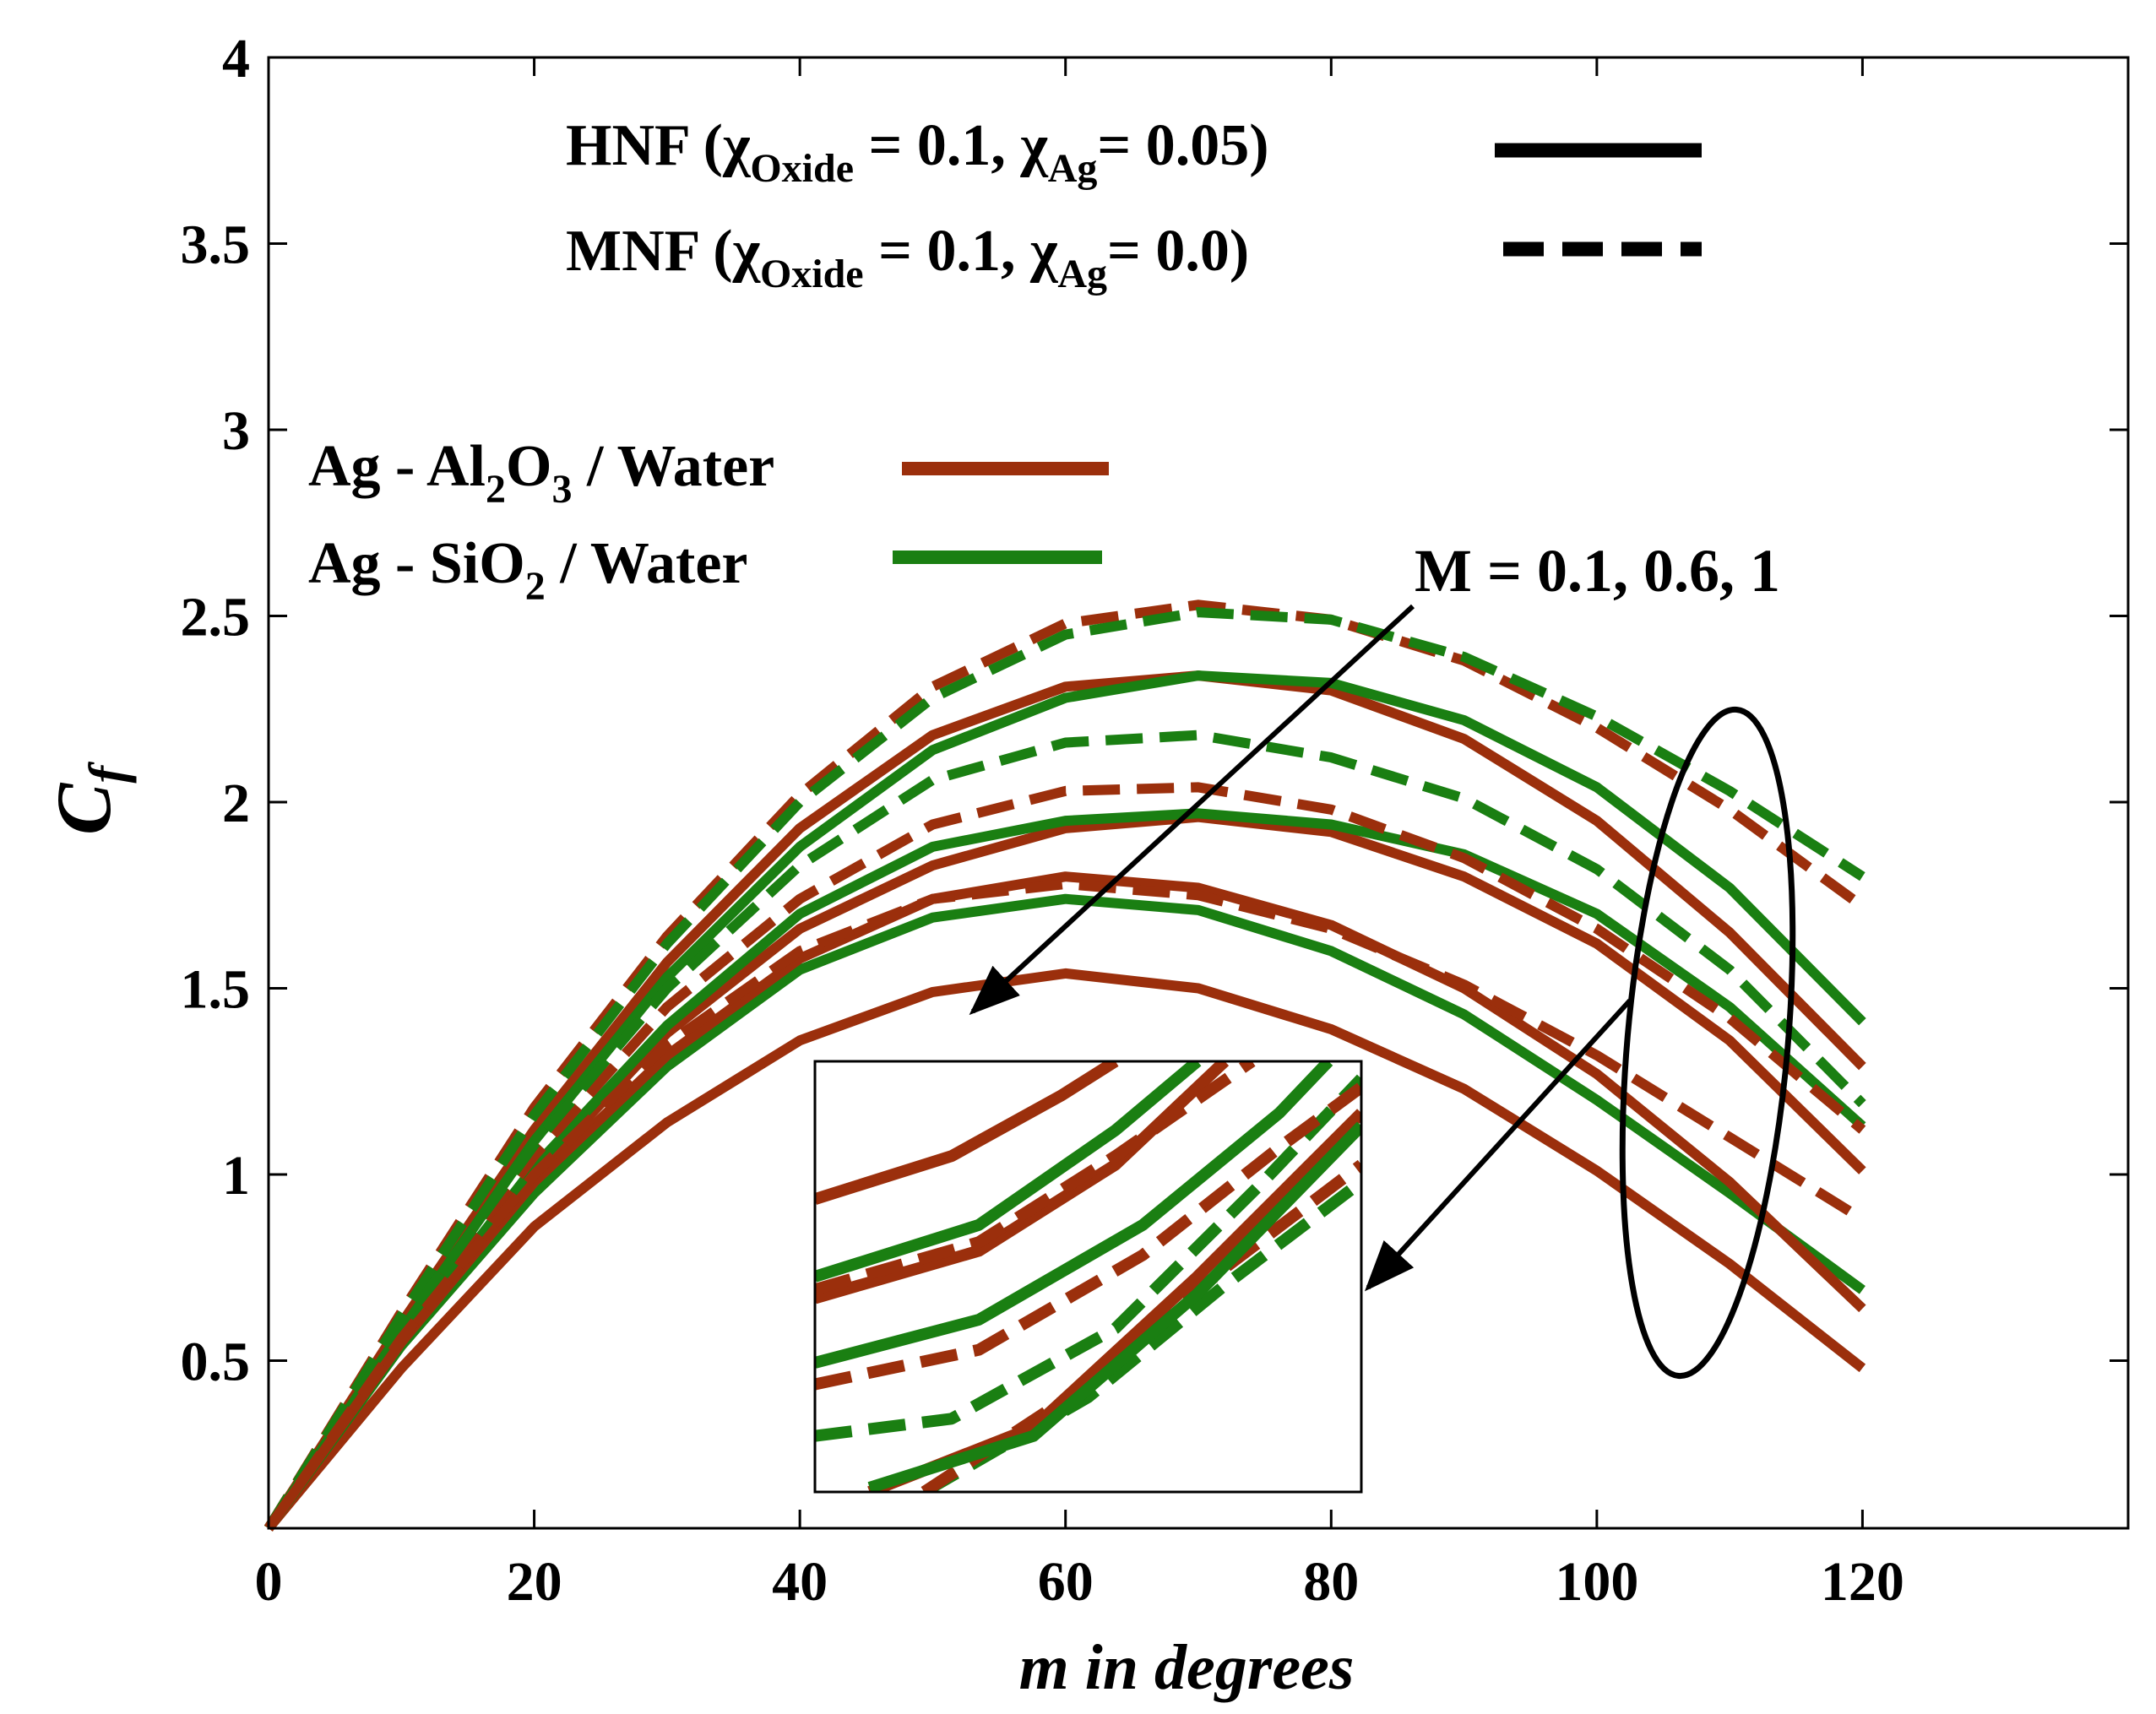  I want to click on y-axis-title: Cf, so click(89, 799).